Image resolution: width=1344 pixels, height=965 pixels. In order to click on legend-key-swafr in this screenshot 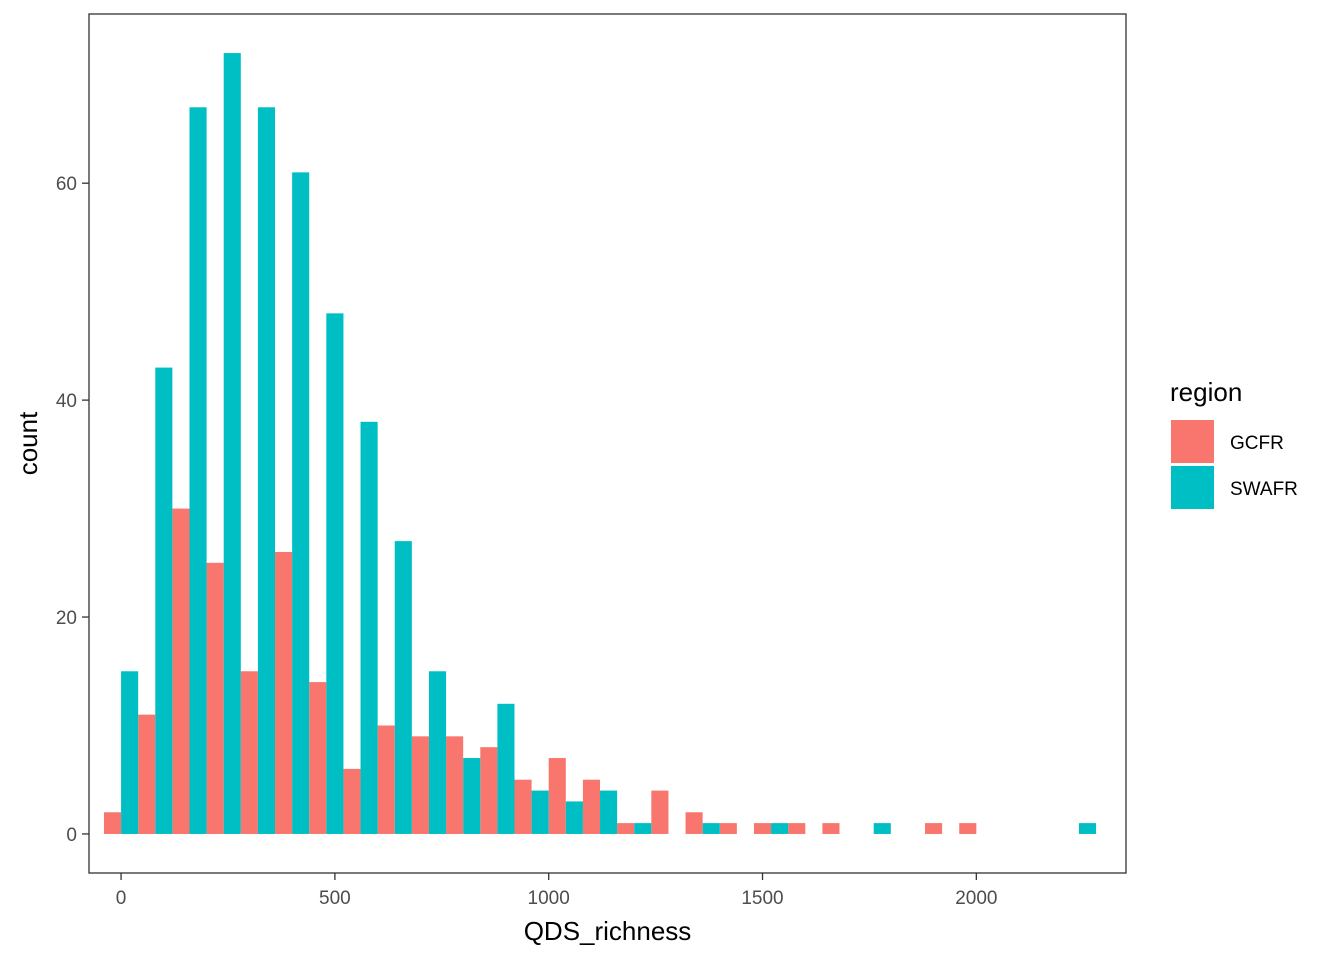, I will do `click(1192, 487)`.